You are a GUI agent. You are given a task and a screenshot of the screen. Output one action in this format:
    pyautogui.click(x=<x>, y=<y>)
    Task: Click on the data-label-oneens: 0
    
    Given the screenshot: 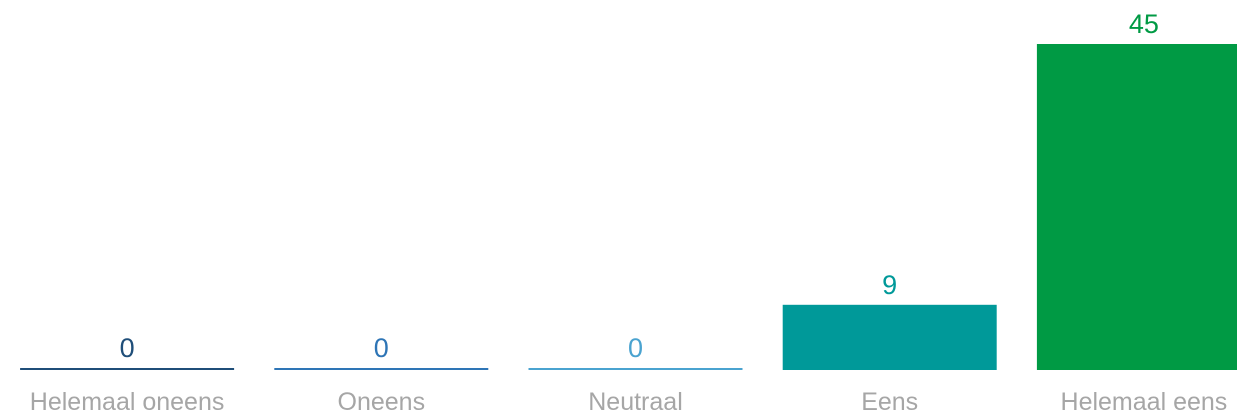 What is the action you would take?
    pyautogui.click(x=381, y=348)
    